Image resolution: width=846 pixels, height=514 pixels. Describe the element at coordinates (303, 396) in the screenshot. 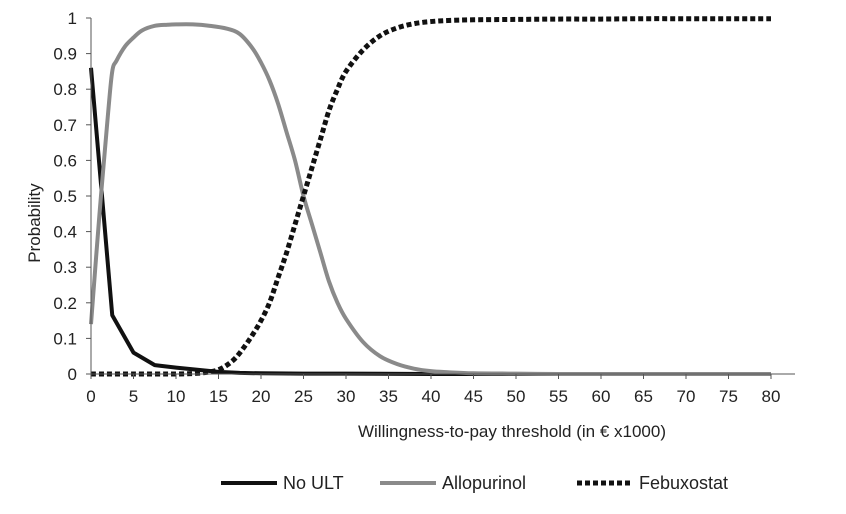

I see `x-tick-label: 25` at that location.